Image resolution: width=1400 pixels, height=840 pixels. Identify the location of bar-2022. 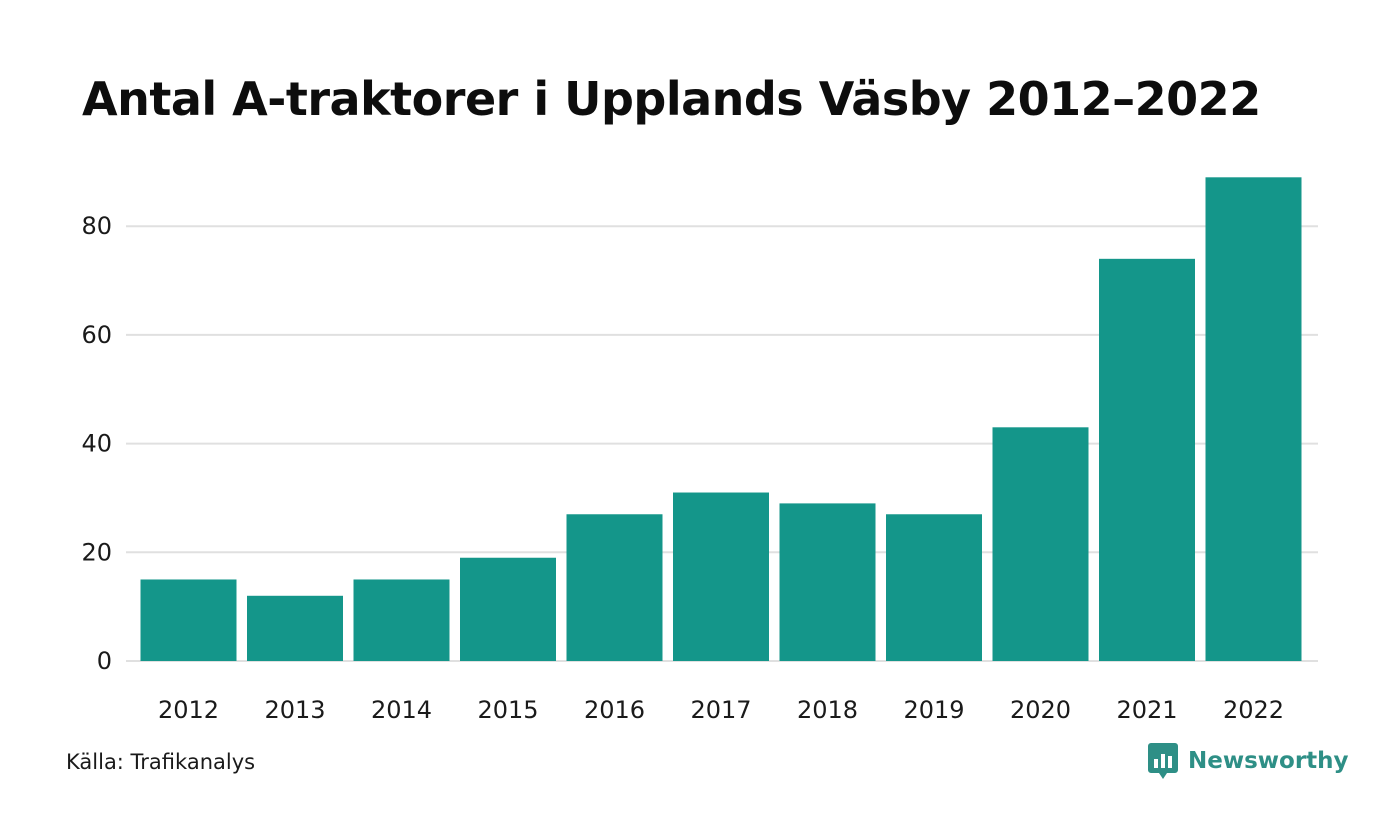
(1253, 419).